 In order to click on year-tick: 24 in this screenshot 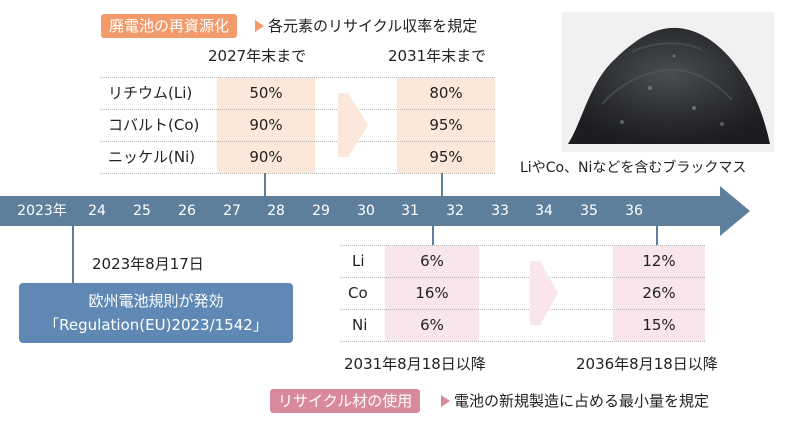, I will do `click(97, 211)`.